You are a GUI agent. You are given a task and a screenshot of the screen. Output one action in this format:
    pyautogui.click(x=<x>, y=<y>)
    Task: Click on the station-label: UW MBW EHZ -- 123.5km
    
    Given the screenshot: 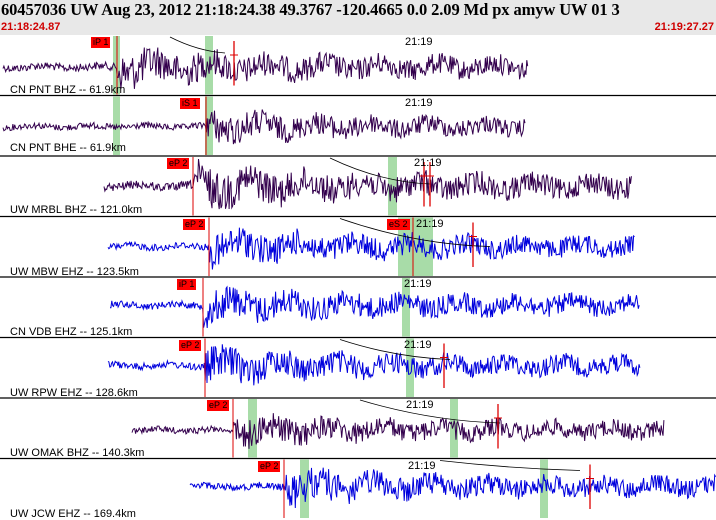 What is the action you would take?
    pyautogui.click(x=74, y=271)
    